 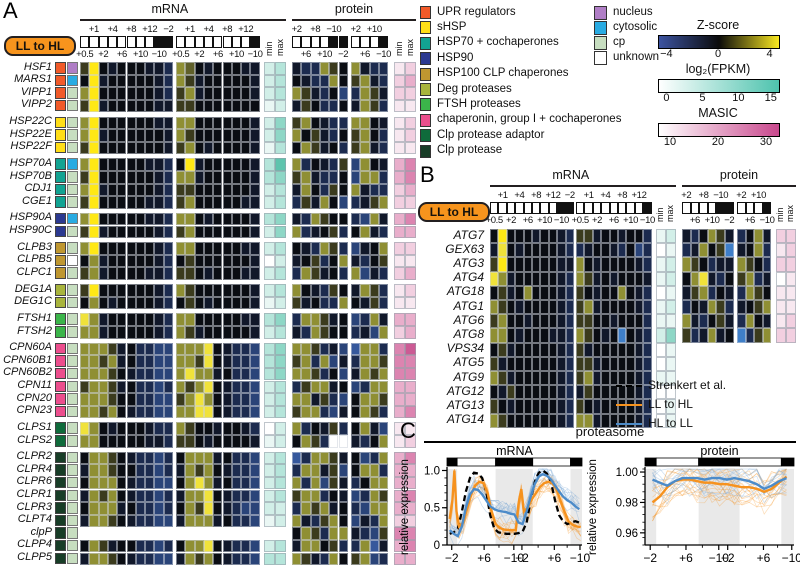 What do you see at coordinates (405, 507) in the screenshot?
I see `y-axis-label: relative expression` at bounding box center [405, 507].